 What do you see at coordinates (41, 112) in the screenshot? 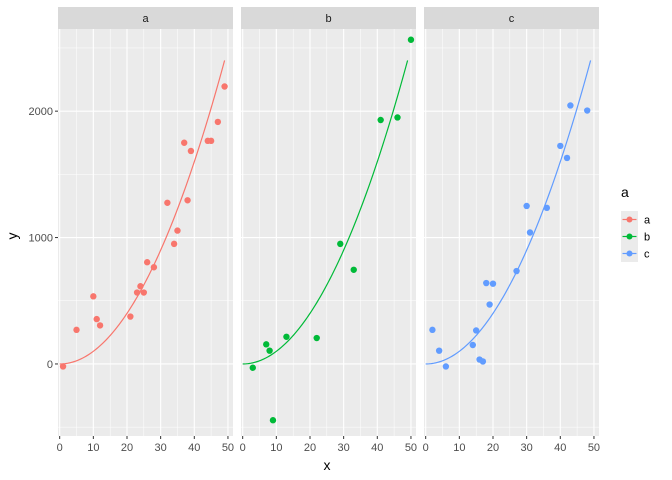
I see `y-tick-label: 2000` at bounding box center [41, 112].